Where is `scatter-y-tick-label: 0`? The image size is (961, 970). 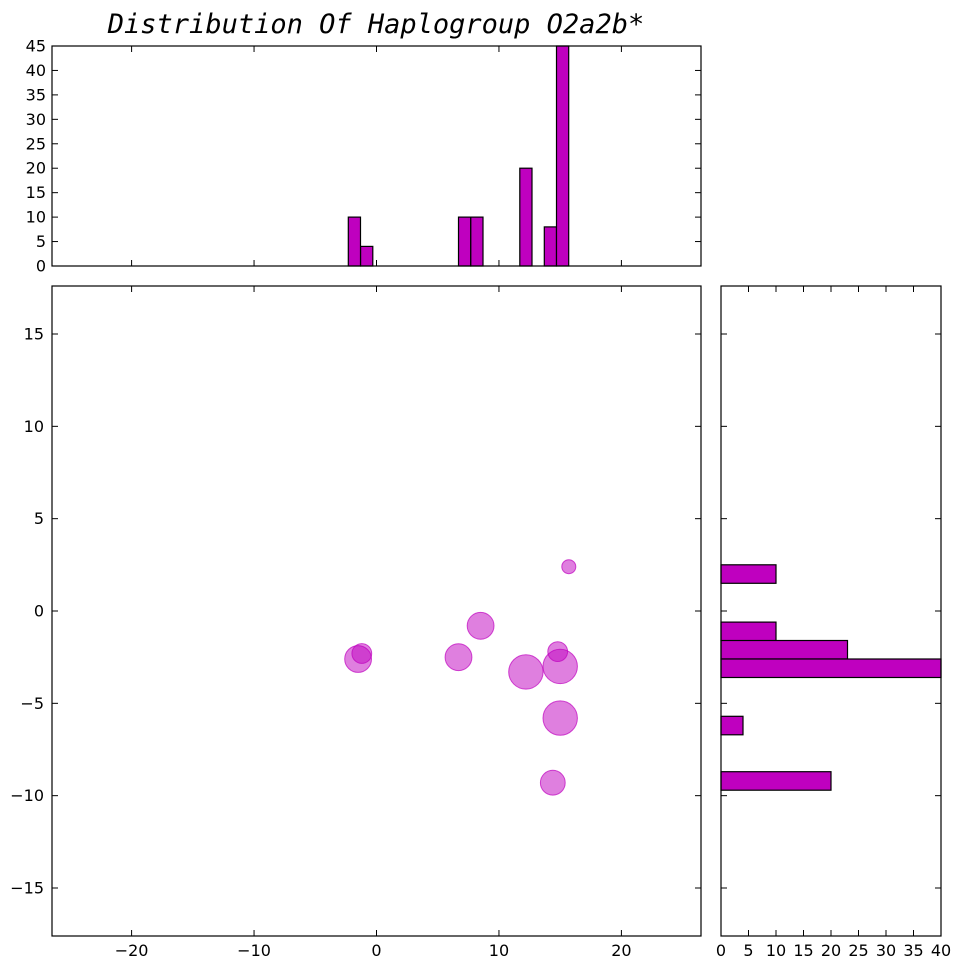
scatter-y-tick-label: 0 is located at coordinates (39, 611).